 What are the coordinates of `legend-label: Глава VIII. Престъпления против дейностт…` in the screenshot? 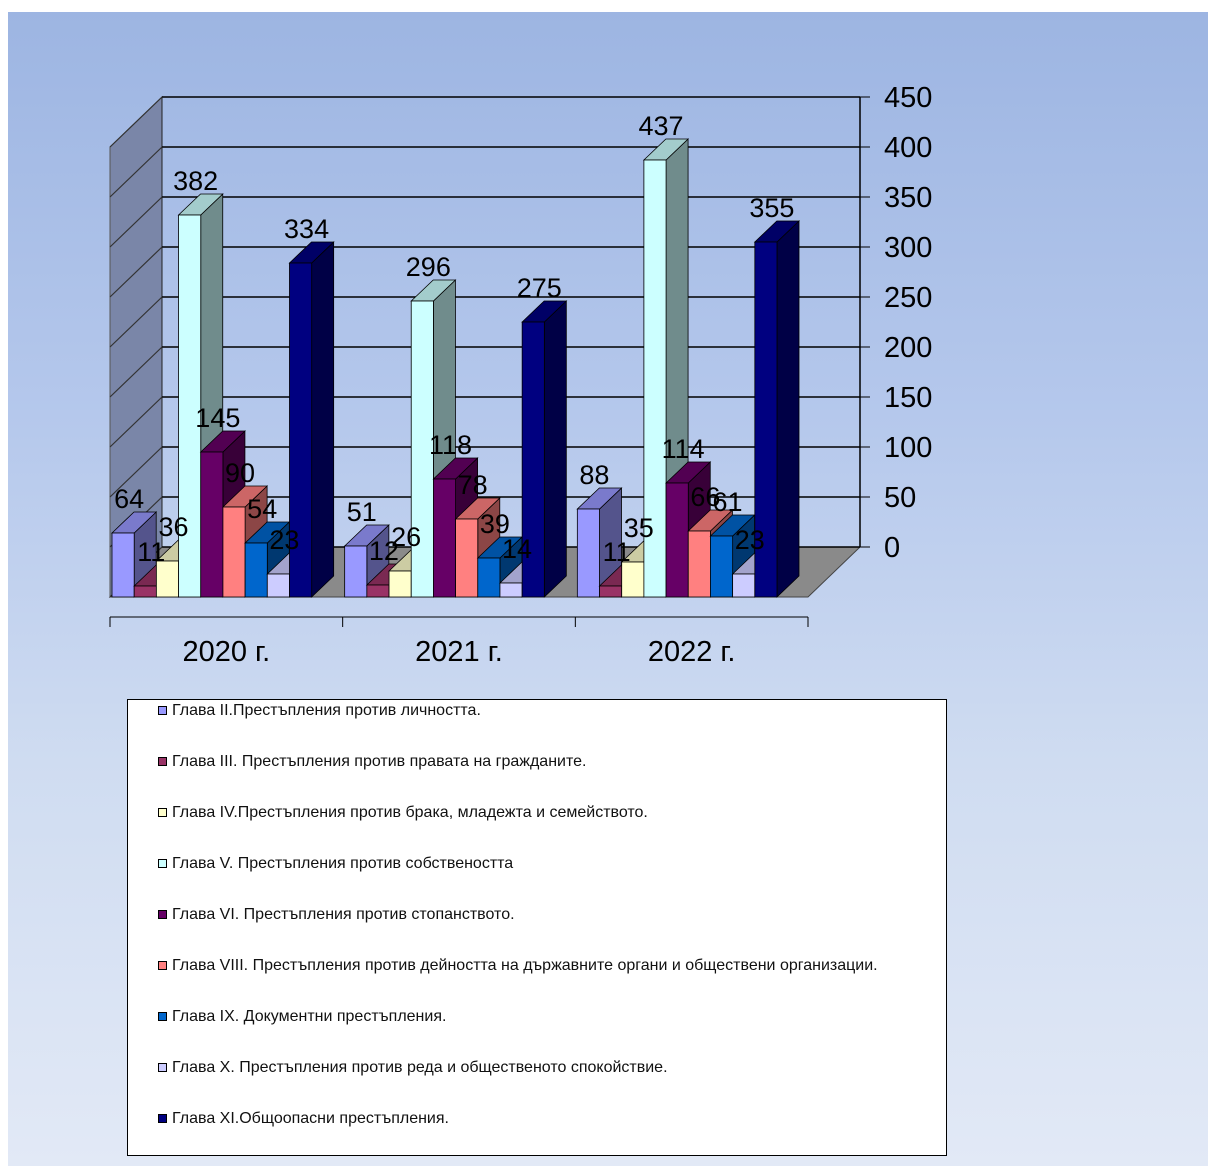 It's located at (525, 965).